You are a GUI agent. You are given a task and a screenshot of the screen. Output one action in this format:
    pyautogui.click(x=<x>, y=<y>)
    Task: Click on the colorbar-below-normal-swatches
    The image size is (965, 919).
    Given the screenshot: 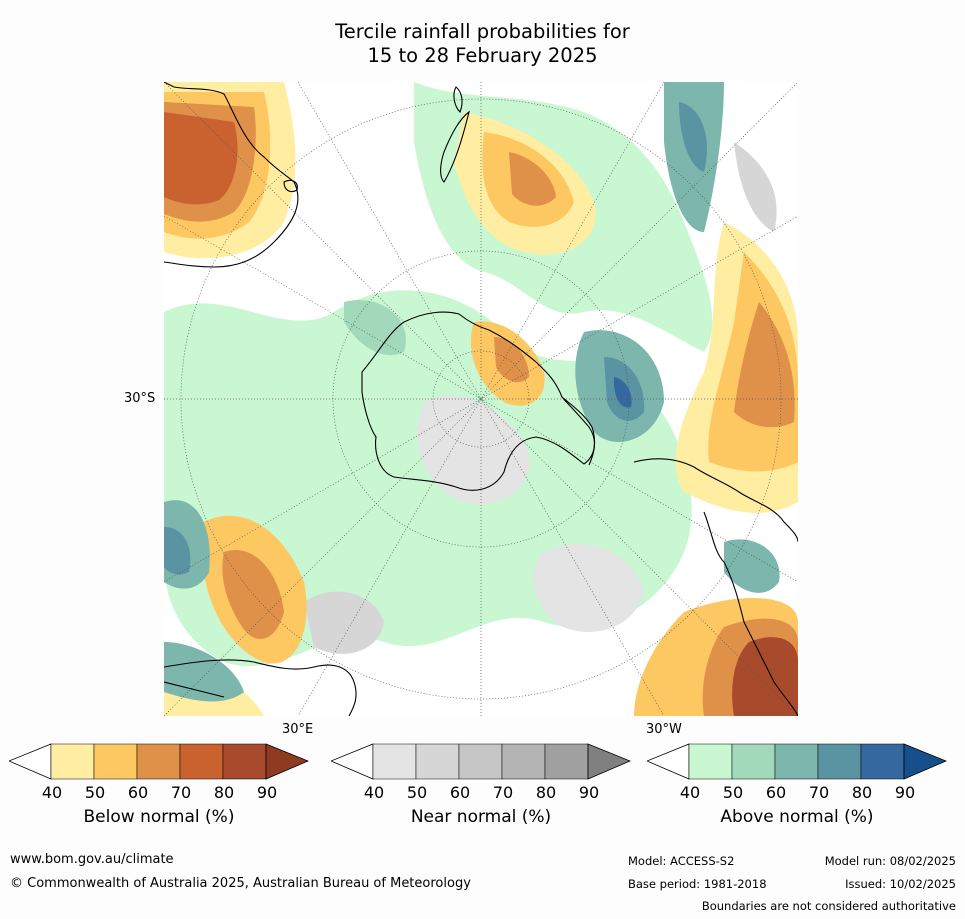 What is the action you would take?
    pyautogui.click(x=159, y=761)
    